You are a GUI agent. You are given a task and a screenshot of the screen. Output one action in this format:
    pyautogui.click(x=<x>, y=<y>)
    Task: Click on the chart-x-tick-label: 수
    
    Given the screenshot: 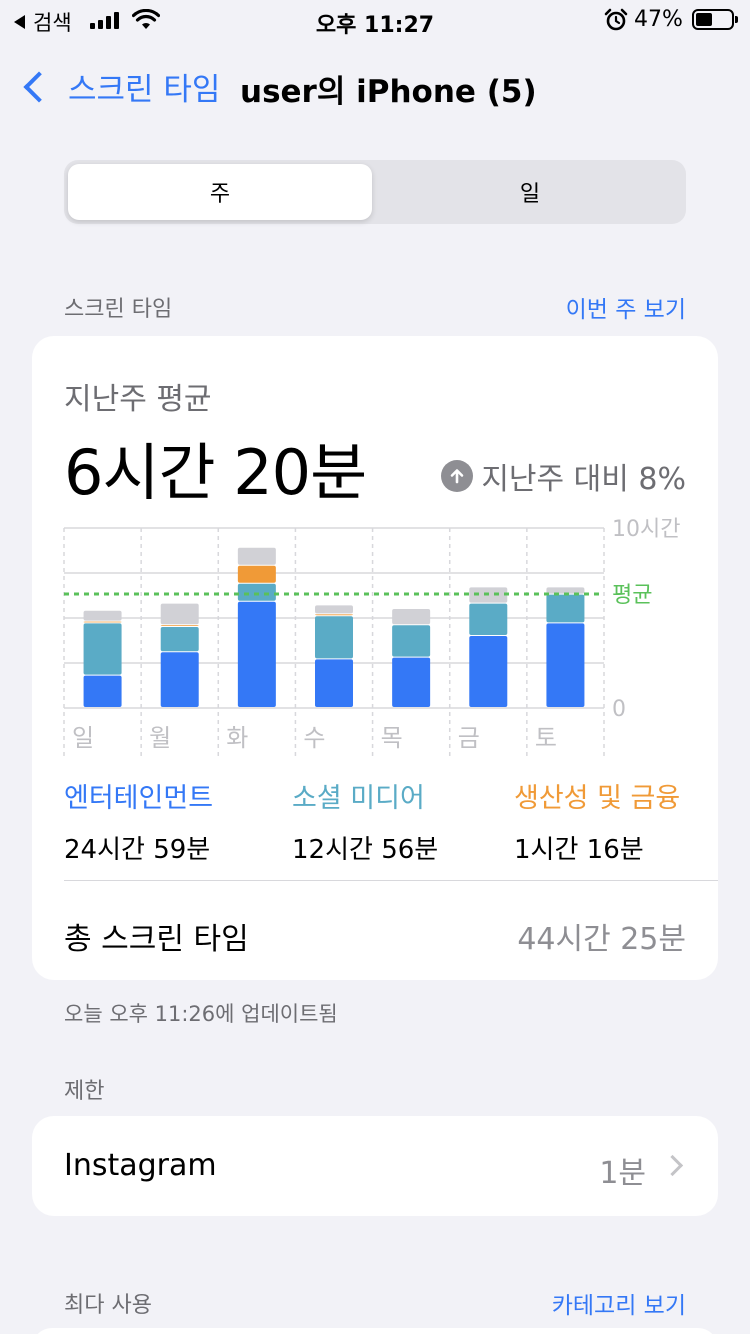 What is the action you would take?
    pyautogui.click(x=314, y=738)
    